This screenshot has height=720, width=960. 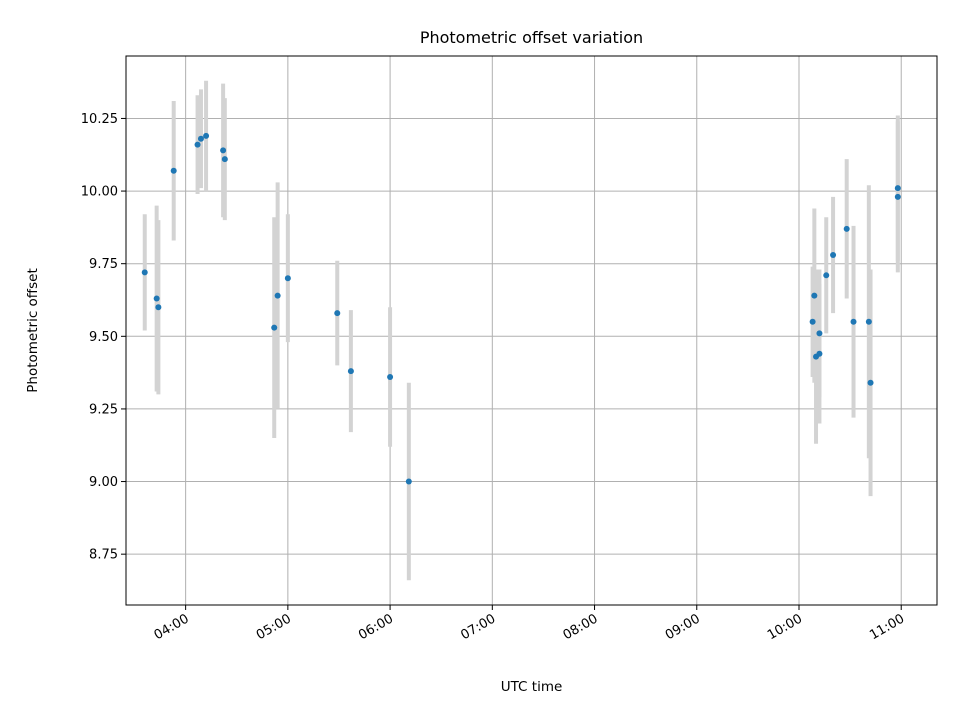 What do you see at coordinates (99, 119) in the screenshot?
I see `y-tick-label: 10.25` at bounding box center [99, 119].